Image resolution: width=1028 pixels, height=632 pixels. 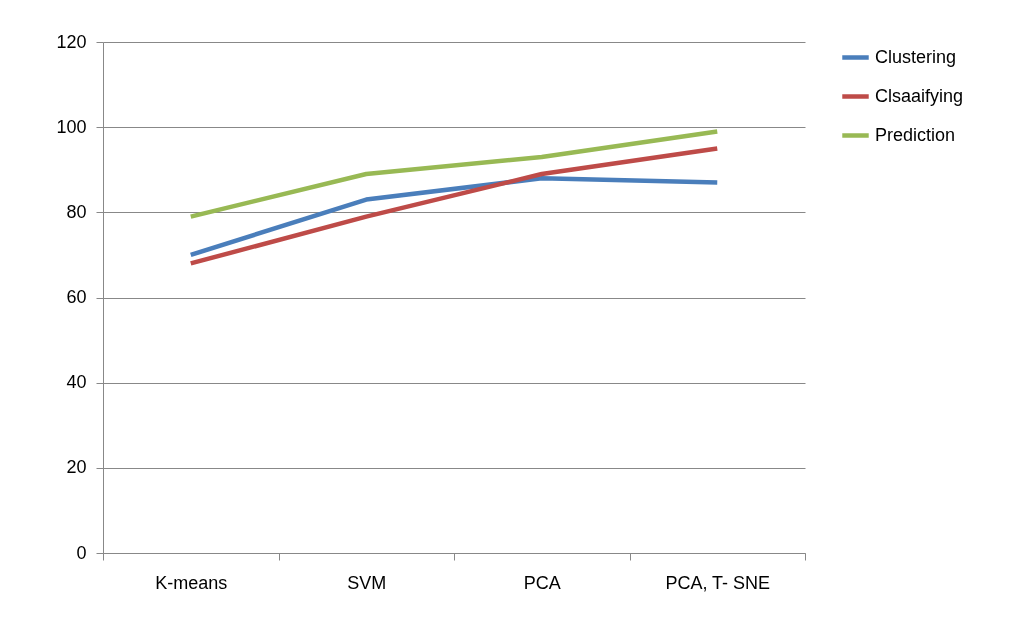 What do you see at coordinates (718, 582) in the screenshot?
I see `x-tick-label: PCA, T- SNE` at bounding box center [718, 582].